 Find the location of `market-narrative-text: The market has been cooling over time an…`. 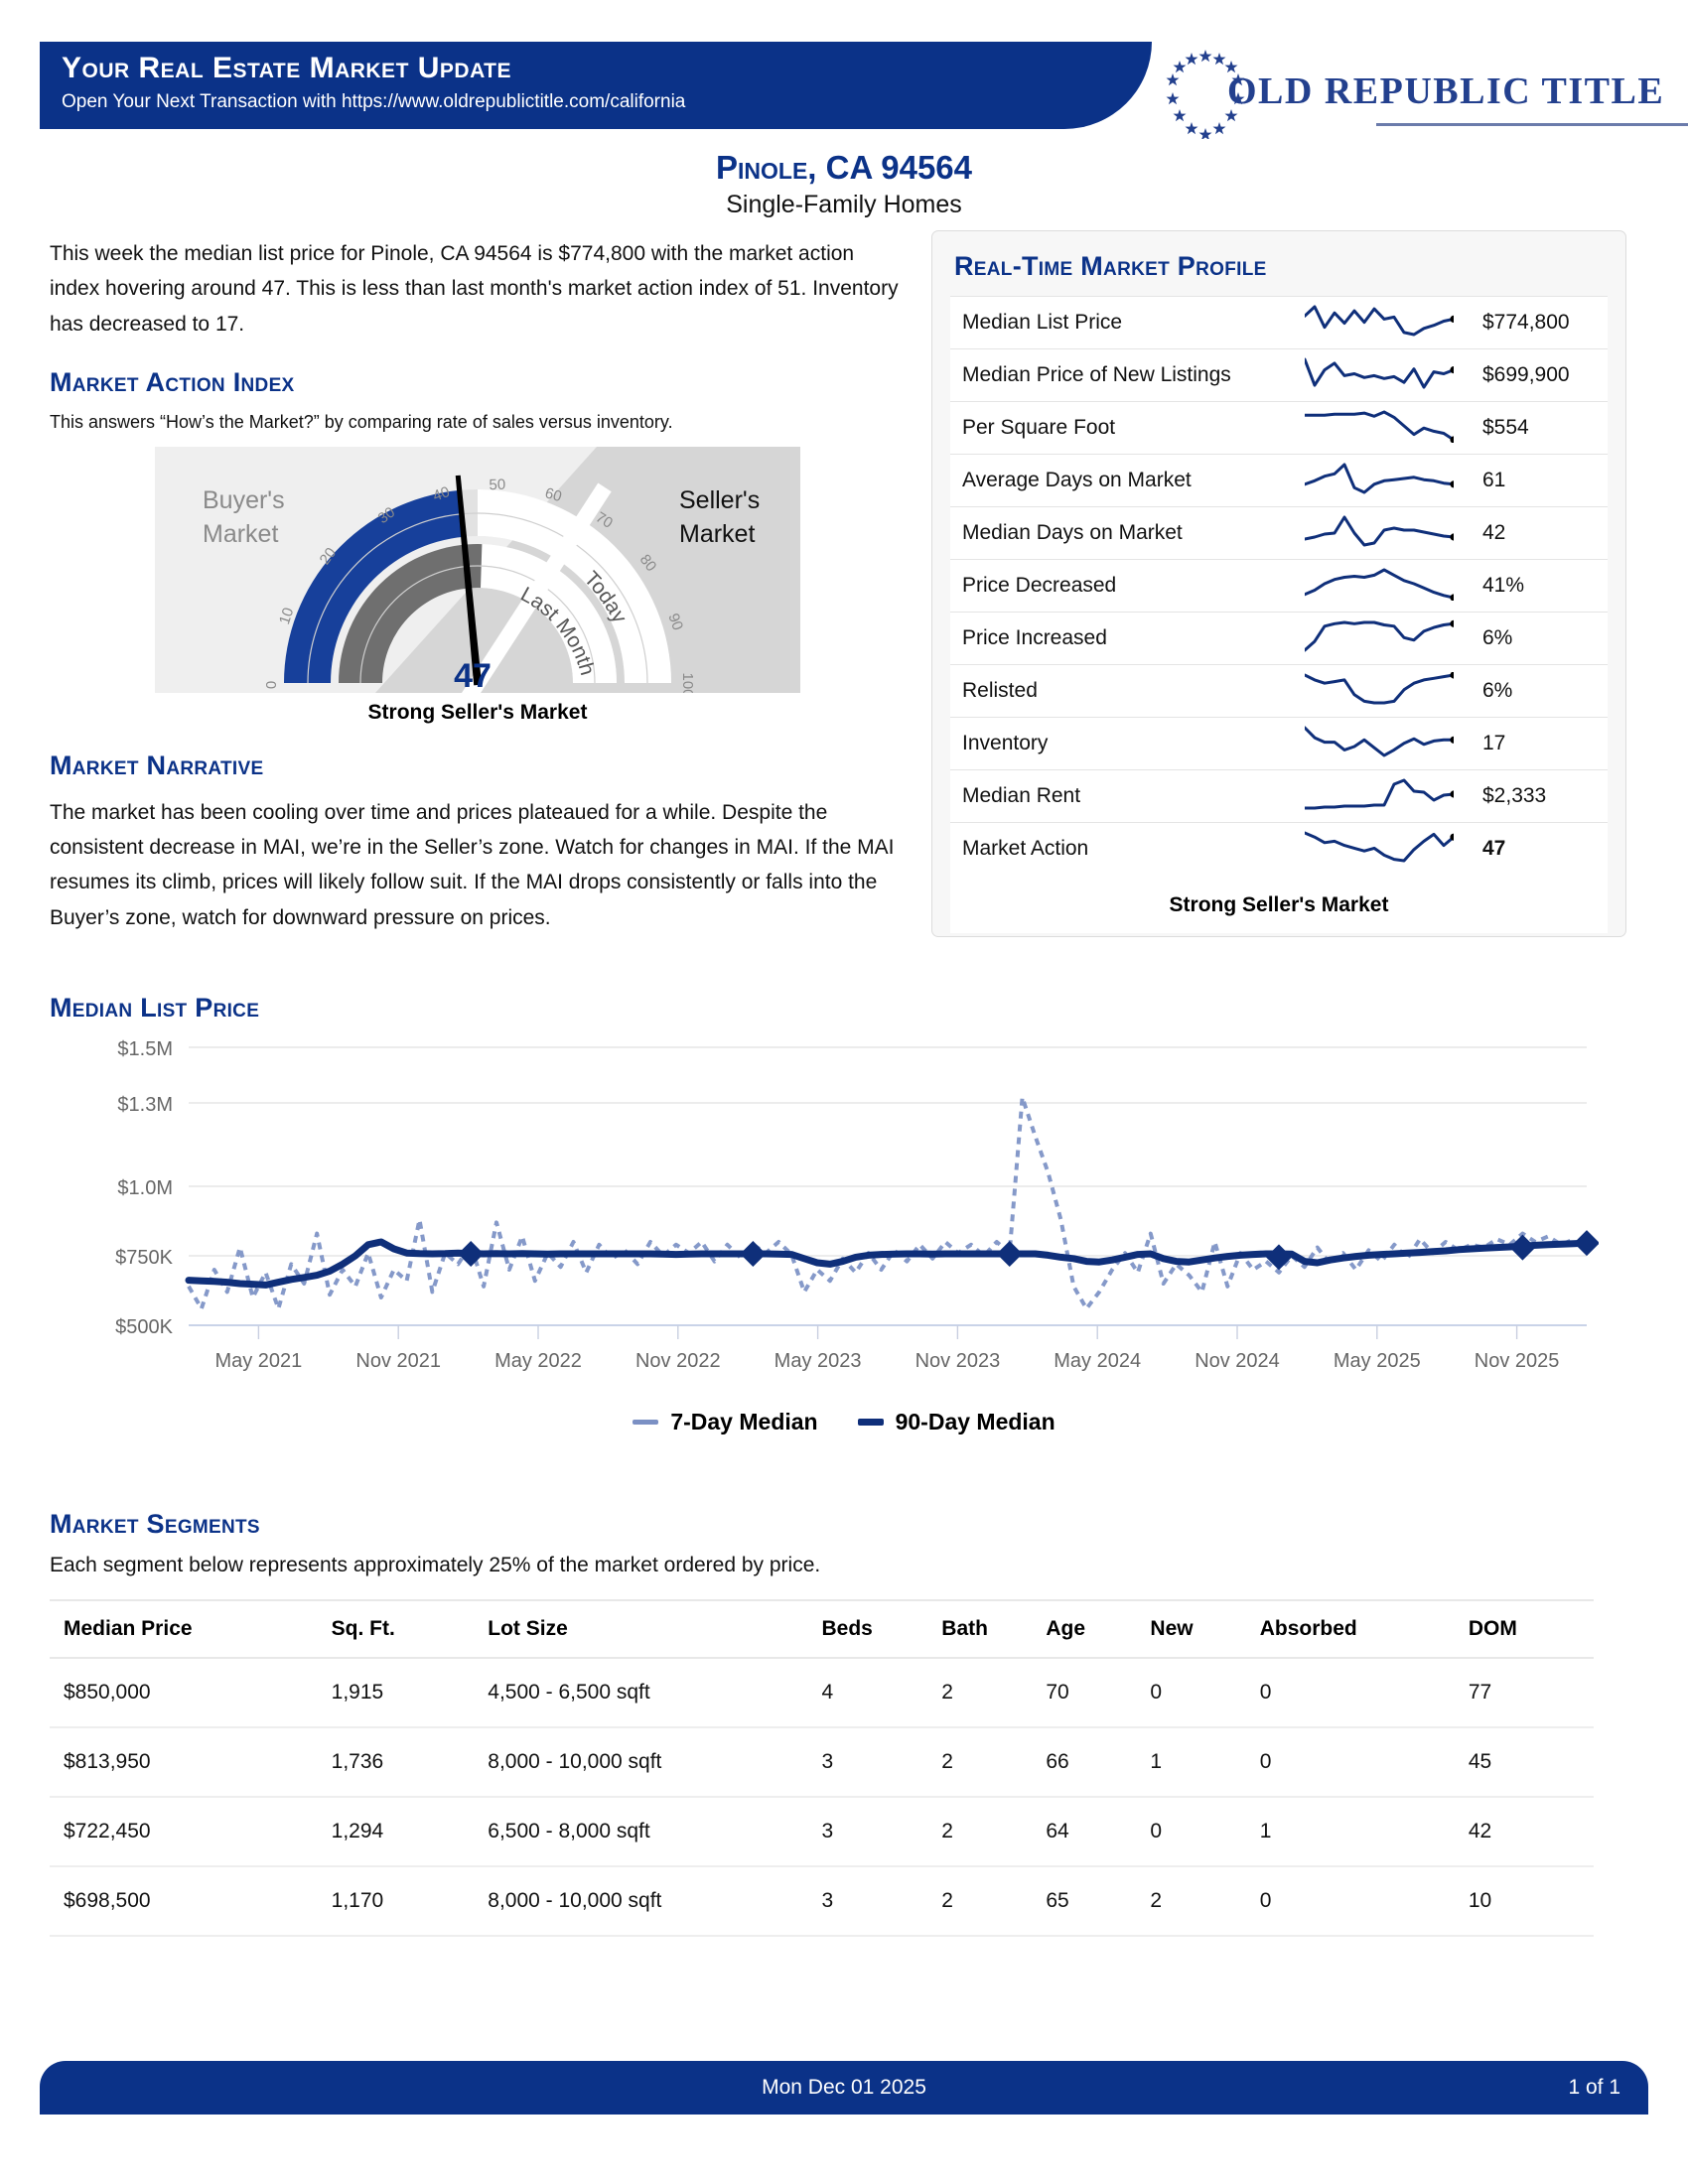

market-narrative-text: The market has been cooling over time an… is located at coordinates (472, 864).